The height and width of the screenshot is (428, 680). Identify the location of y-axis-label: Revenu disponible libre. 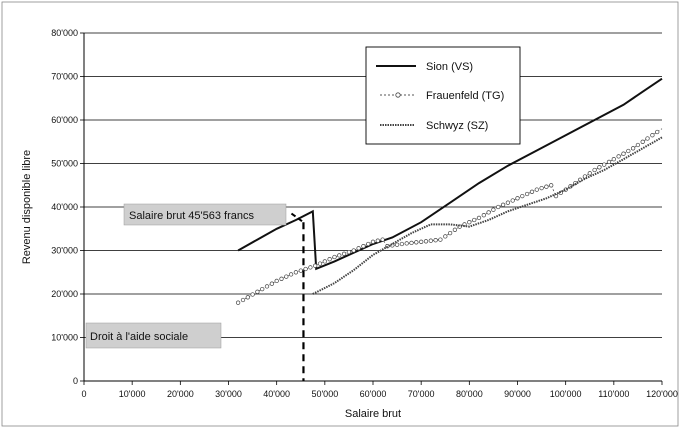
(27, 207).